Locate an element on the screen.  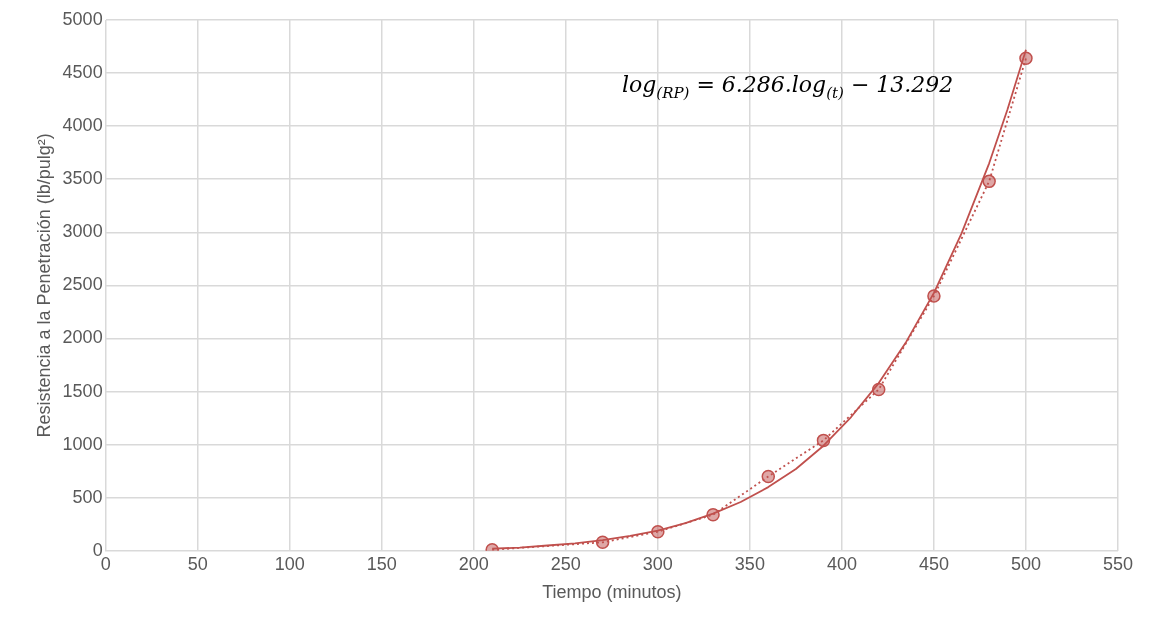
x-tick-label: 350 is located at coordinates (749, 563).